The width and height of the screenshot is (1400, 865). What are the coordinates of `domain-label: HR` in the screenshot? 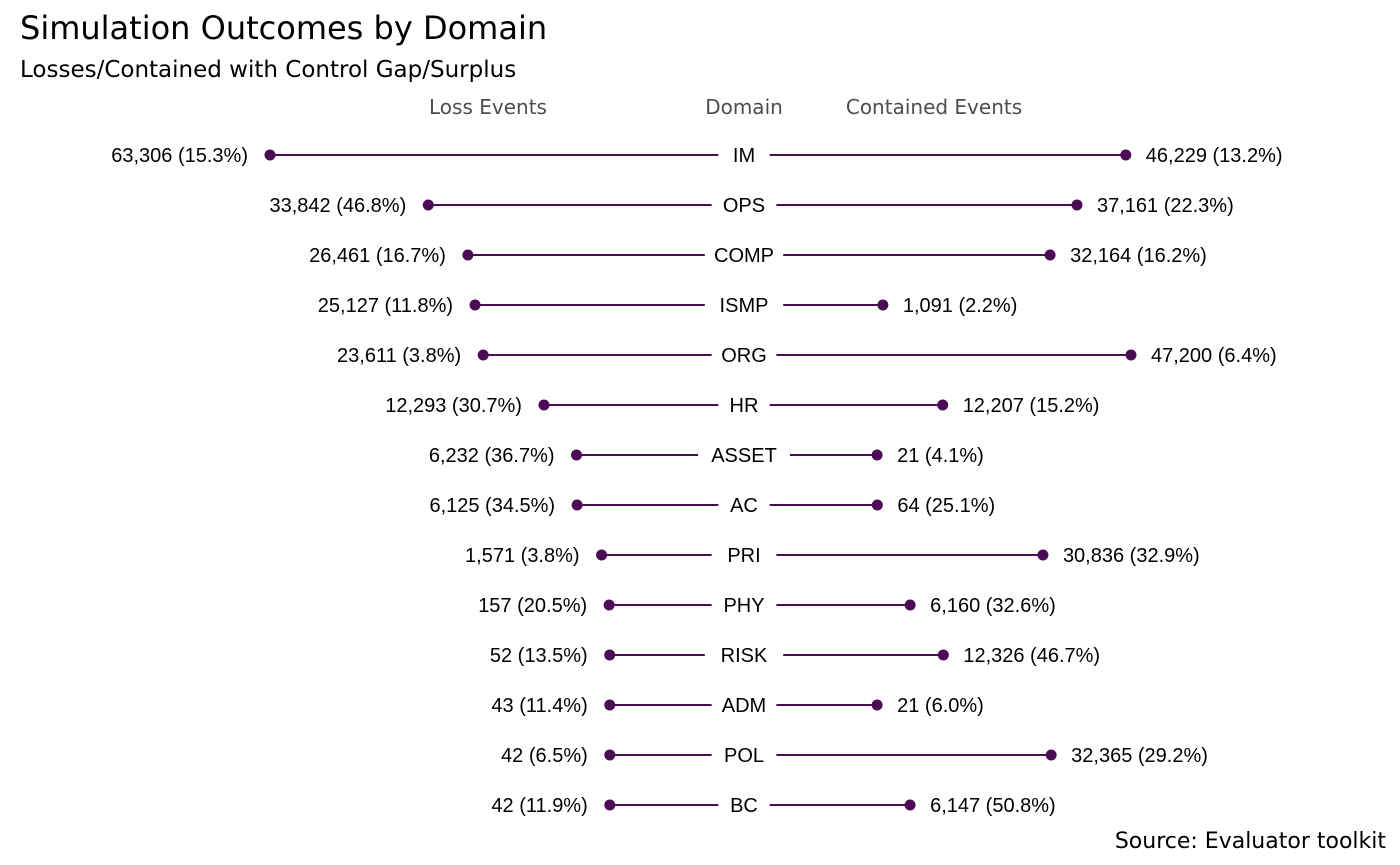 It's located at (744, 406).